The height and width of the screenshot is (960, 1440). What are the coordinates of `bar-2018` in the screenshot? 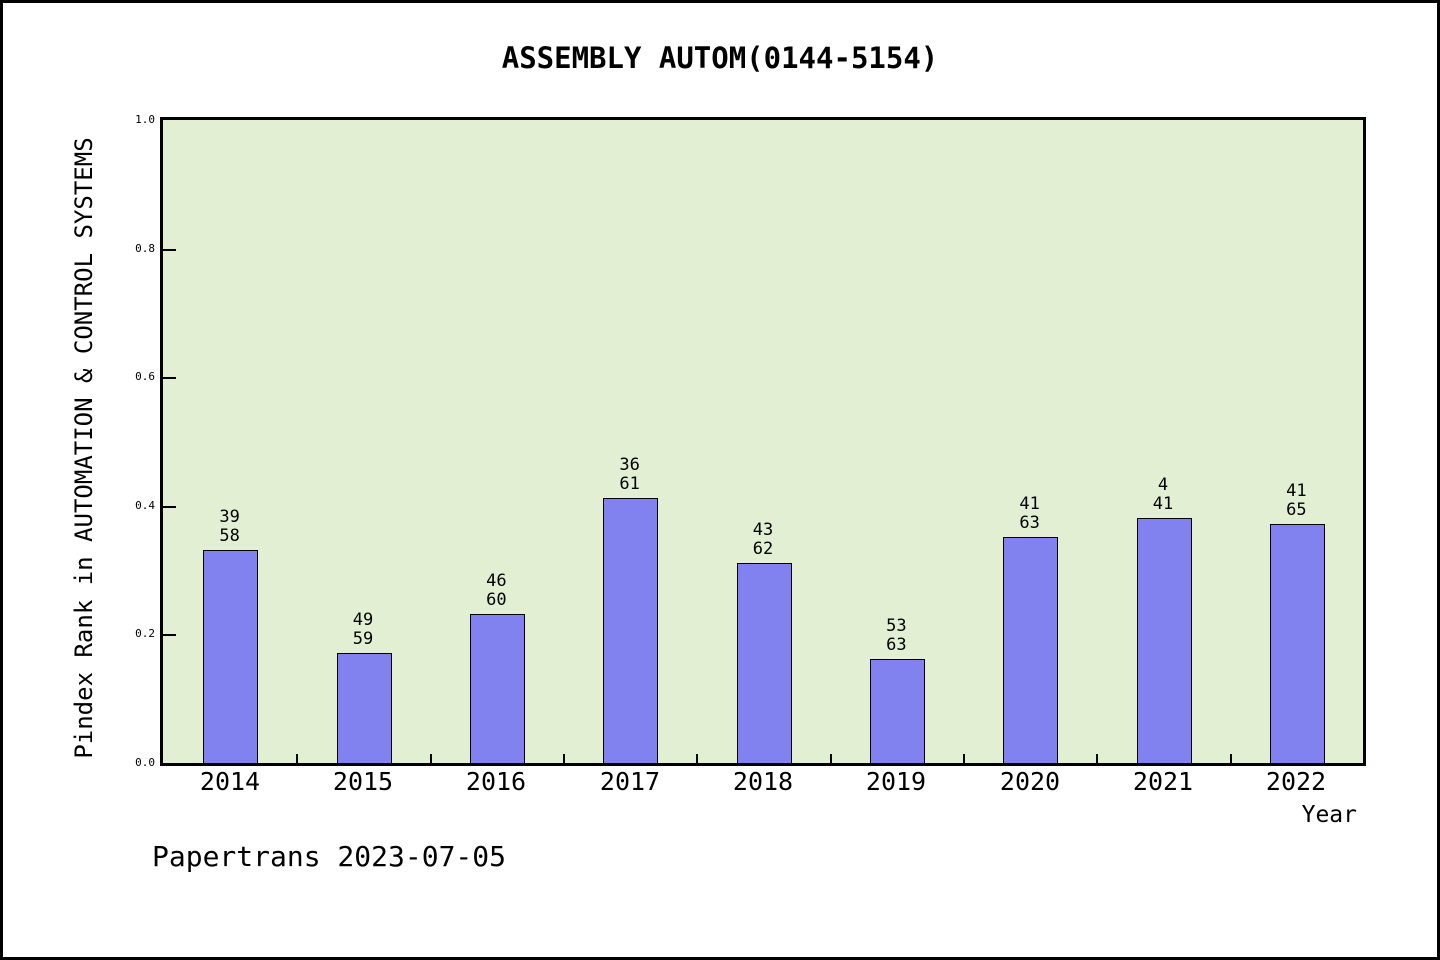 It's located at (764, 663).